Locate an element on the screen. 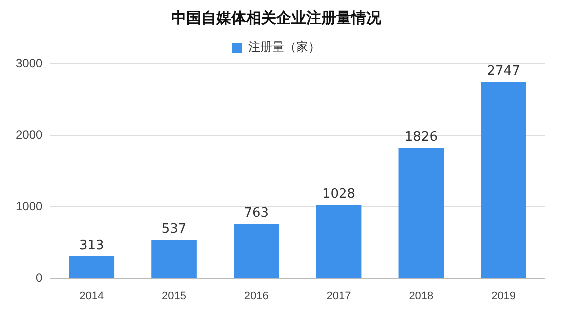 This screenshot has height=326, width=575. x-tick-label: 2019 is located at coordinates (504, 296).